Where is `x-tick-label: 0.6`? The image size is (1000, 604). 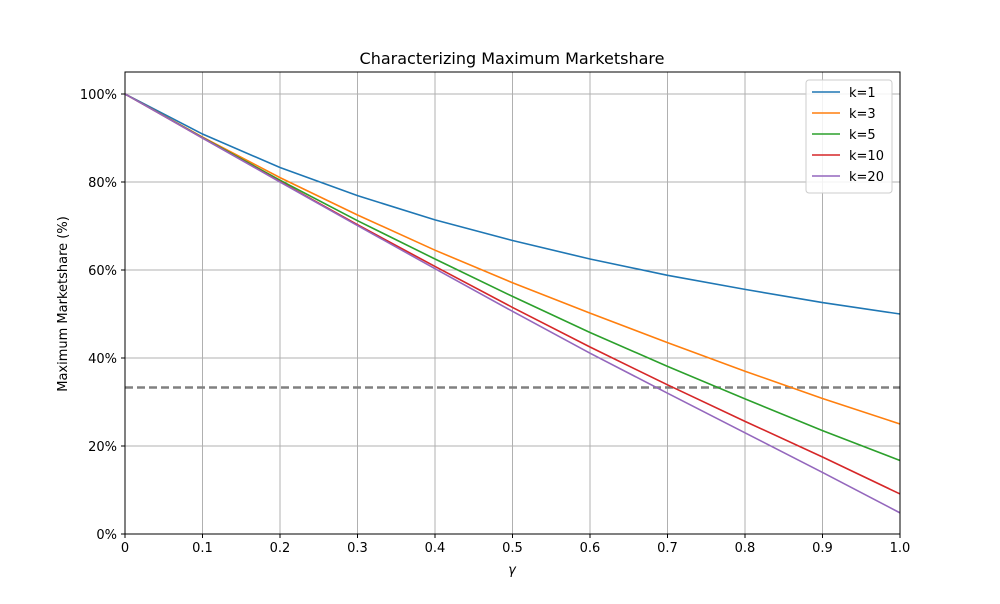 x-tick-label: 0.6 is located at coordinates (590, 548).